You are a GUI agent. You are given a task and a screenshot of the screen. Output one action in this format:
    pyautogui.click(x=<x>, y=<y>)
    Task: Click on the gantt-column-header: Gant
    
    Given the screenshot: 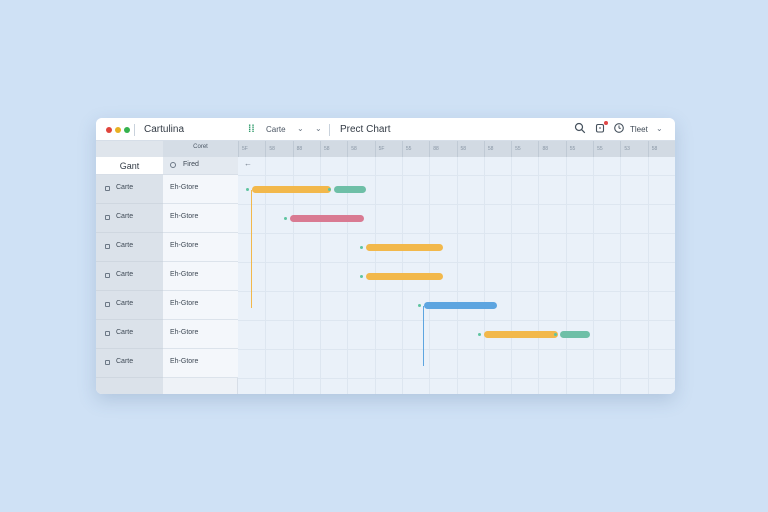 What is the action you would take?
    pyautogui.click(x=129, y=166)
    